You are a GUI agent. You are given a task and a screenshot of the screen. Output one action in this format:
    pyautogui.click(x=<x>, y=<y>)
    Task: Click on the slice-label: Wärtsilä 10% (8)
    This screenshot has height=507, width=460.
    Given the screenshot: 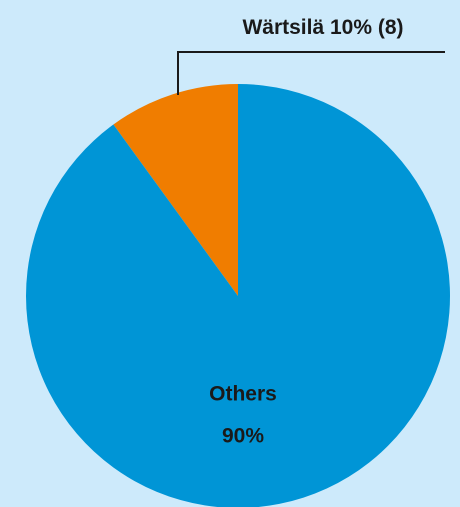 What is the action you would take?
    pyautogui.click(x=322, y=27)
    